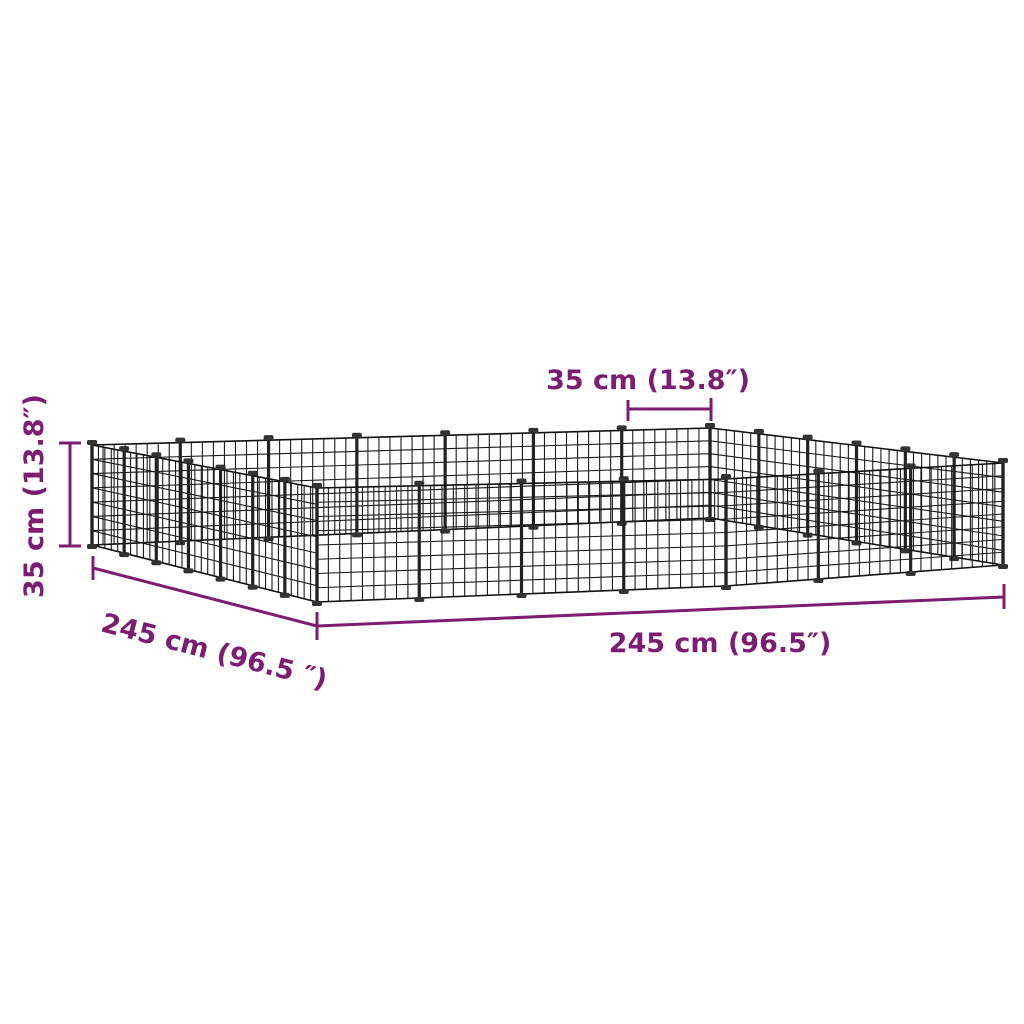  What do you see at coordinates (720, 643) in the screenshot?
I see `width-label: 245 cm (96.5″)` at bounding box center [720, 643].